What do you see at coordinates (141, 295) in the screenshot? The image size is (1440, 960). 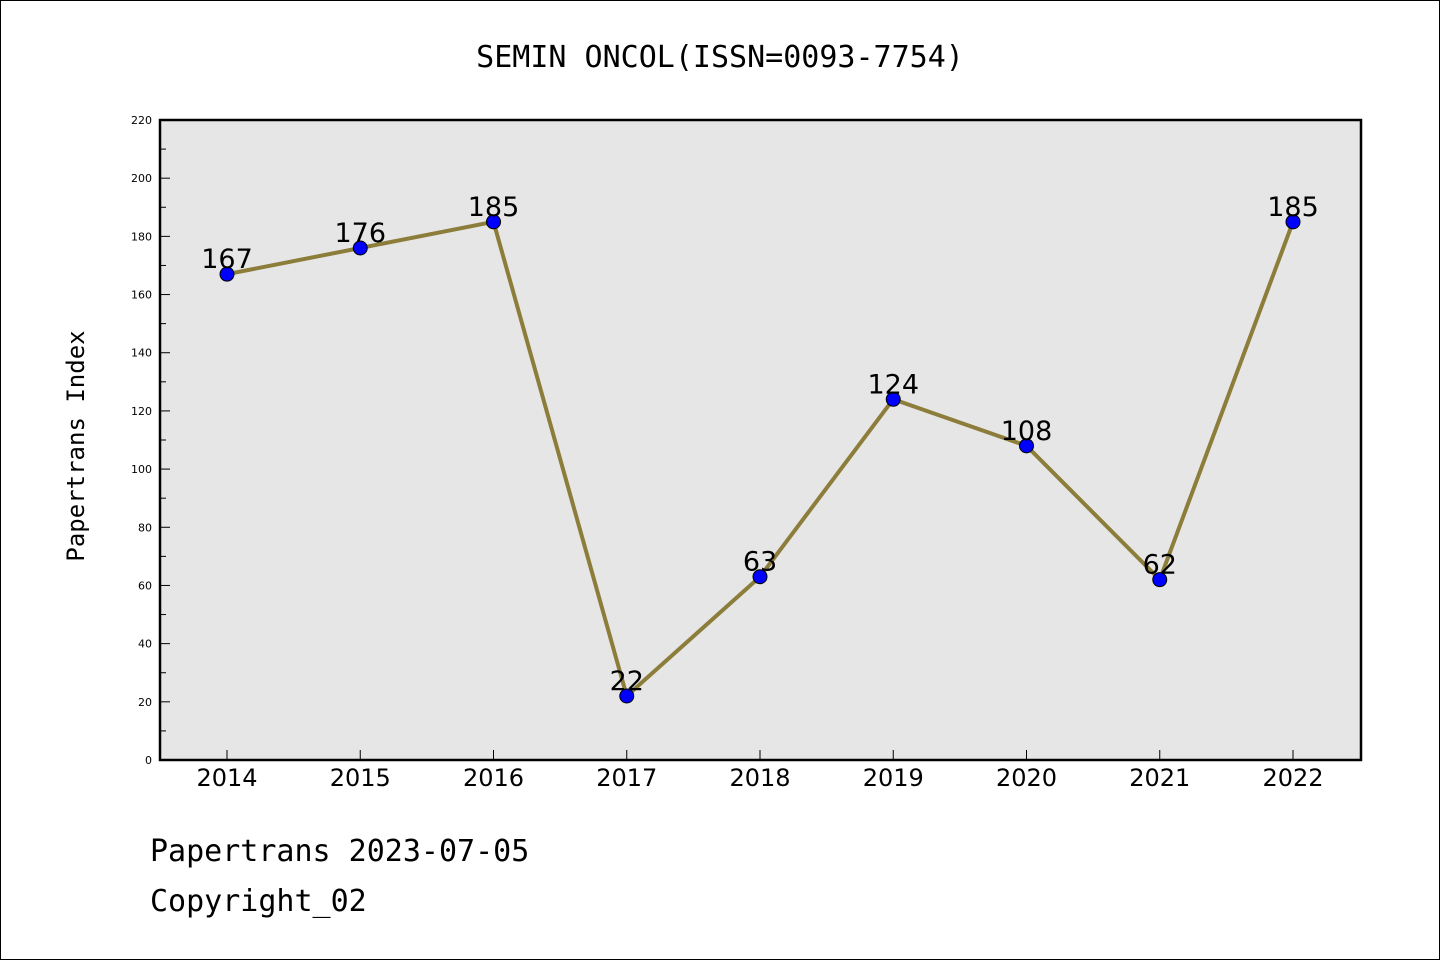 I see `y-tick-label: 160` at bounding box center [141, 295].